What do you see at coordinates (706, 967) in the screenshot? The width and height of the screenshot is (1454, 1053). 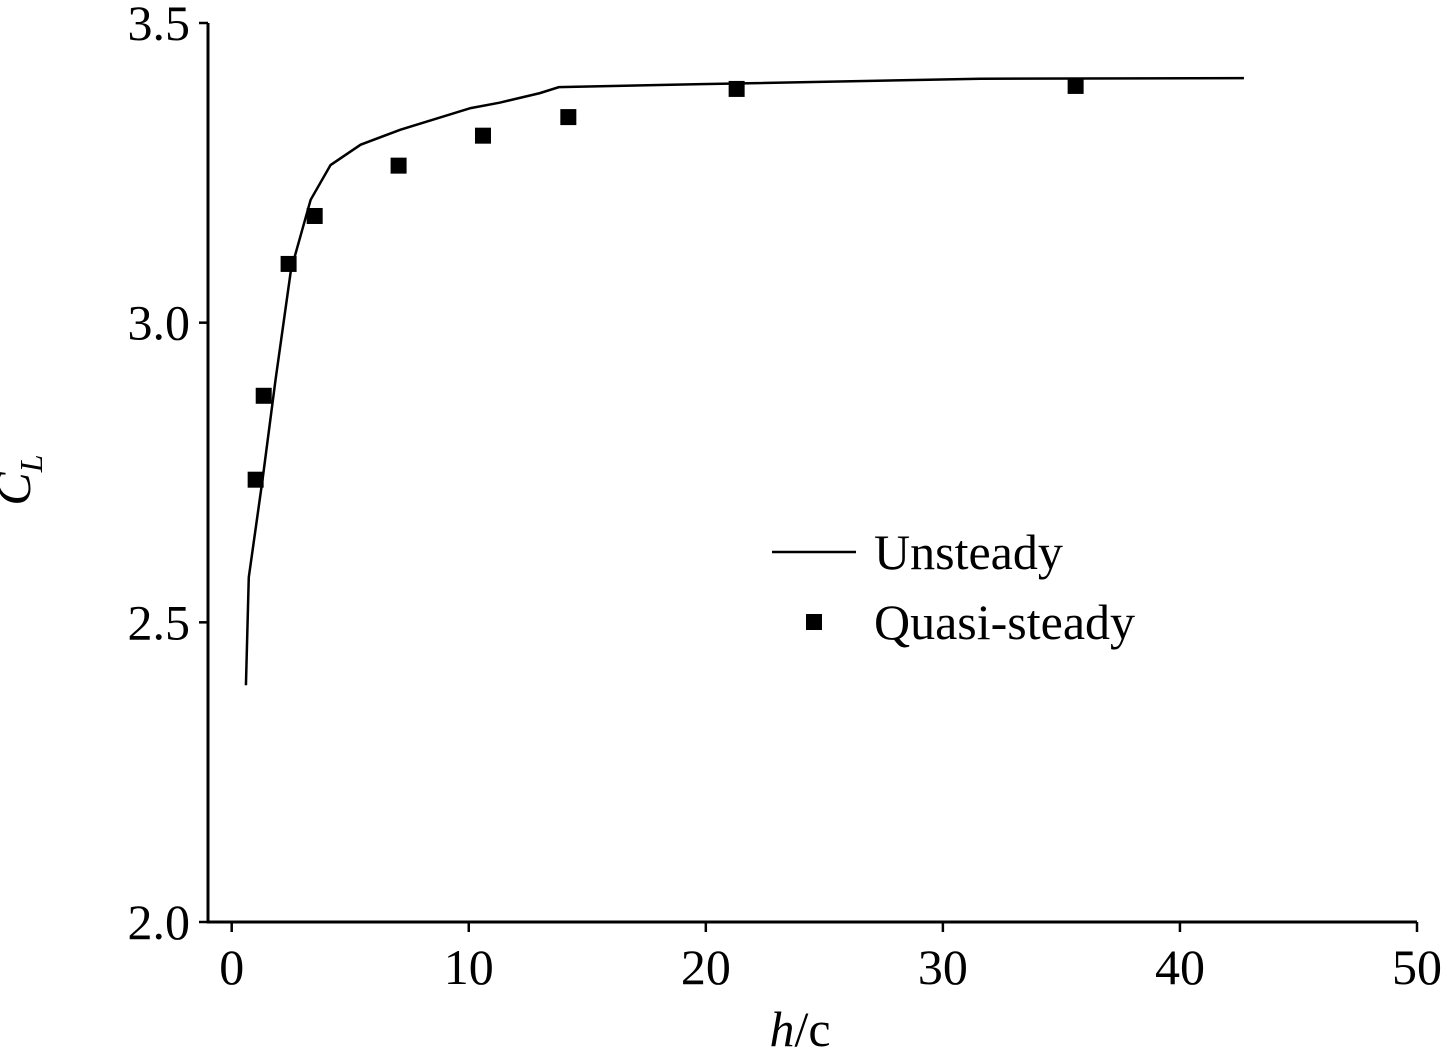 I see `x-tick-label: 20` at bounding box center [706, 967].